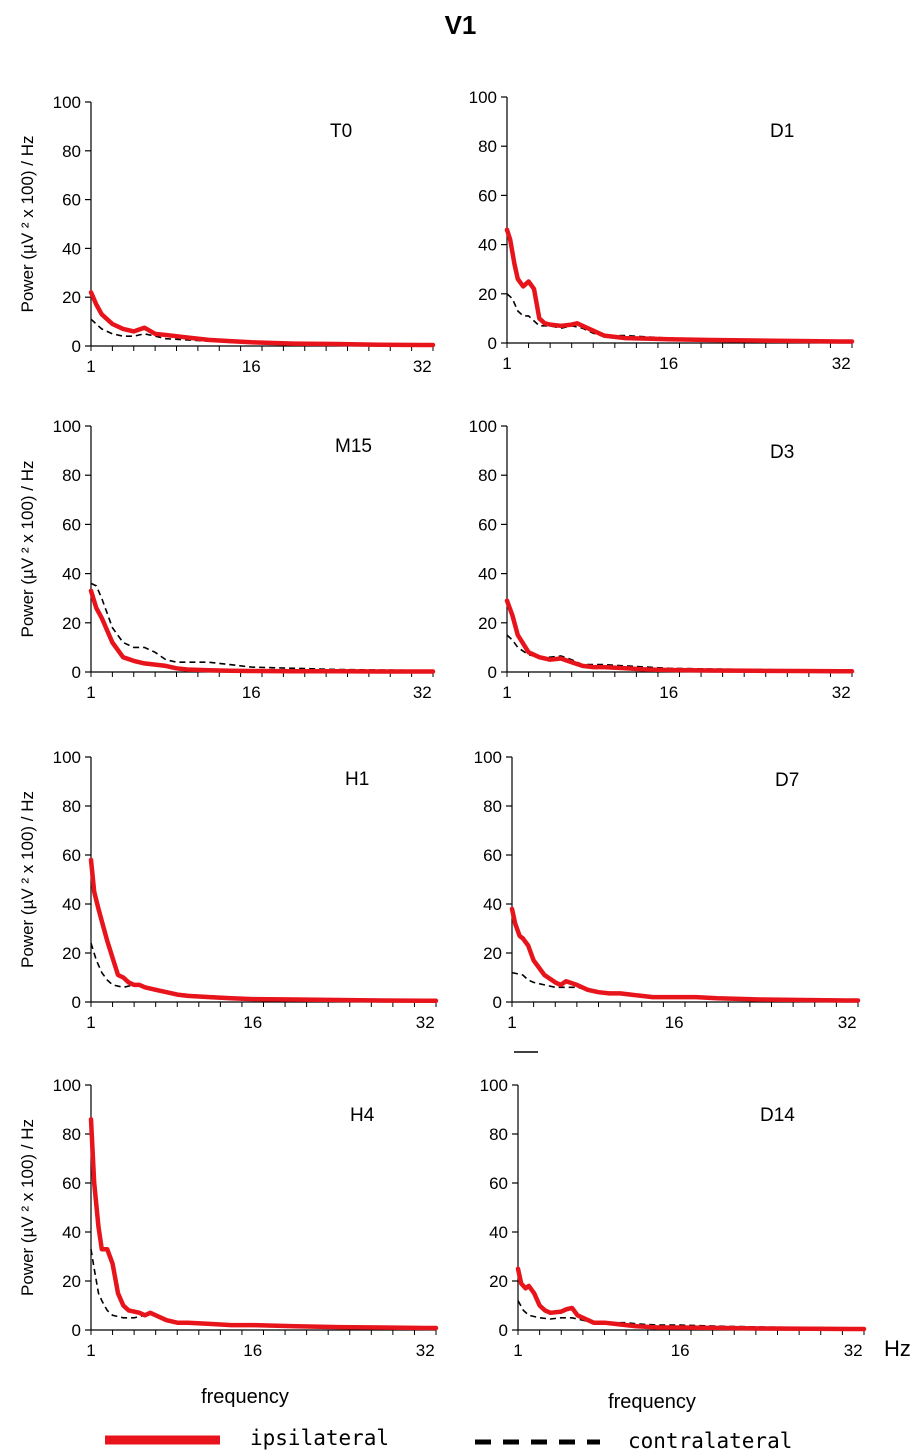 The width and height of the screenshot is (921, 1454). What do you see at coordinates (357, 779) in the screenshot?
I see `panel-label: H1` at bounding box center [357, 779].